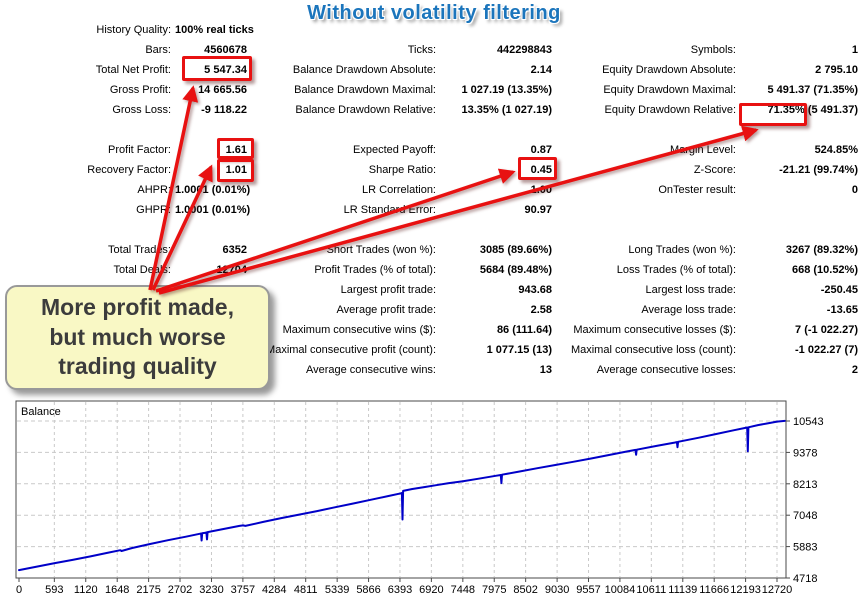  Describe the element at coordinates (654, 330) in the screenshot. I see `stat-label: Maximum consecutive losses ($):` at that location.